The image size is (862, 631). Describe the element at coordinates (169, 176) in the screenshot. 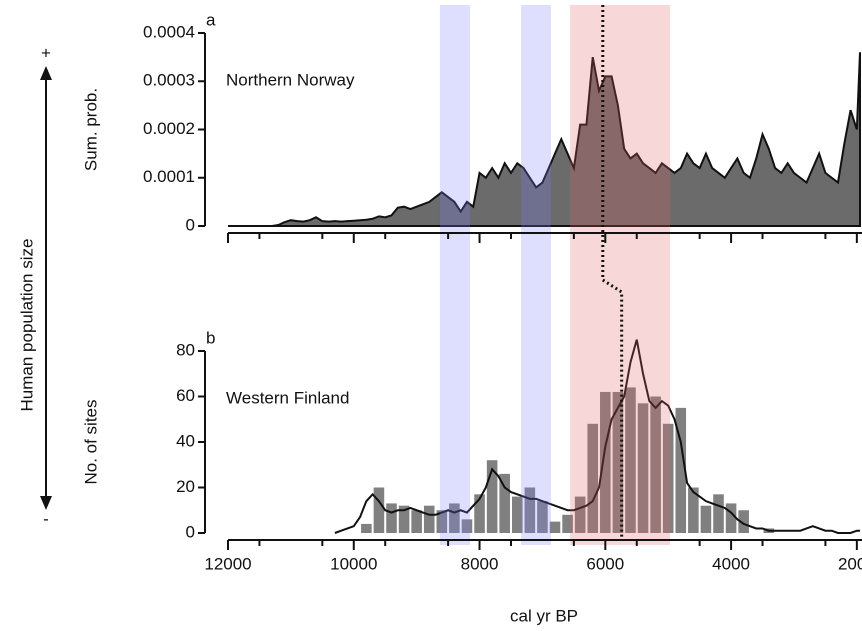

I see `y-tick-label: 0.0001` at that location.